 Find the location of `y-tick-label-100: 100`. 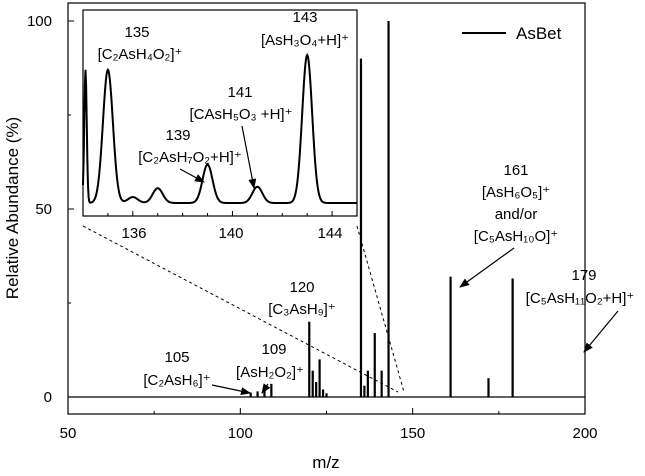

y-tick-label-100: 100 is located at coordinates (39, 21).